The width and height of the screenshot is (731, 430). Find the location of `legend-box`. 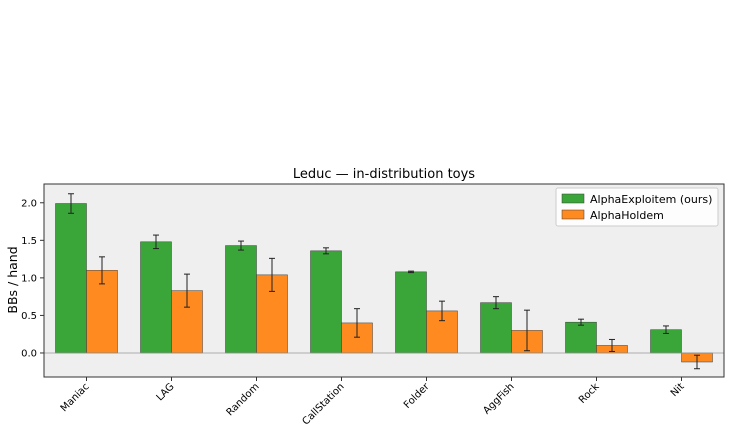

legend-box is located at coordinates (637, 207).